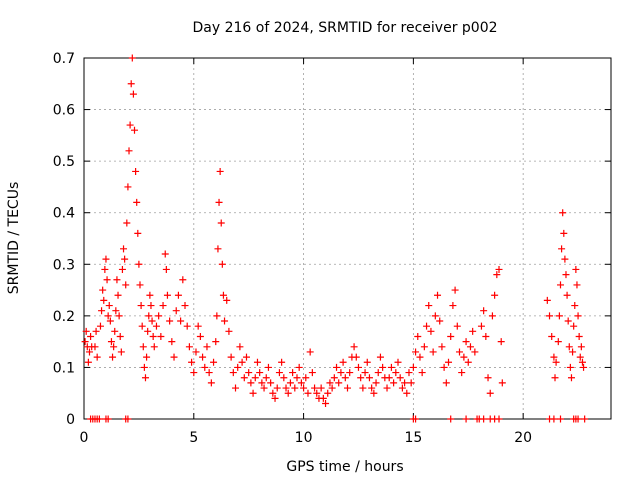 The height and width of the screenshot is (480, 640). What do you see at coordinates (64, 214) in the screenshot?
I see `y-tick-label: 0.4` at bounding box center [64, 214].